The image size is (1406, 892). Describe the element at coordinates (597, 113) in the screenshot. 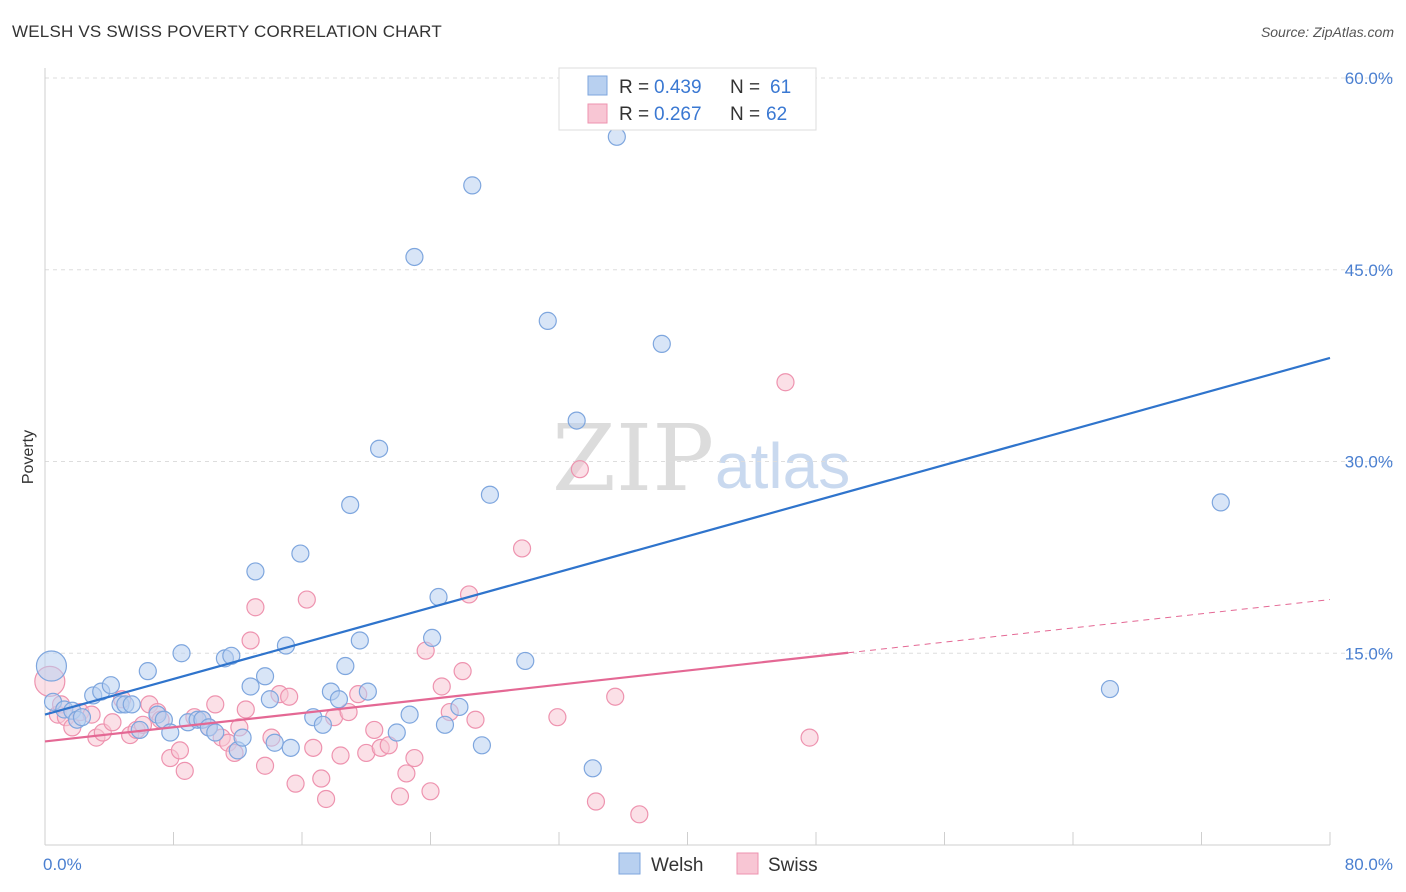

I see `legend-swiss-swatch` at that location.